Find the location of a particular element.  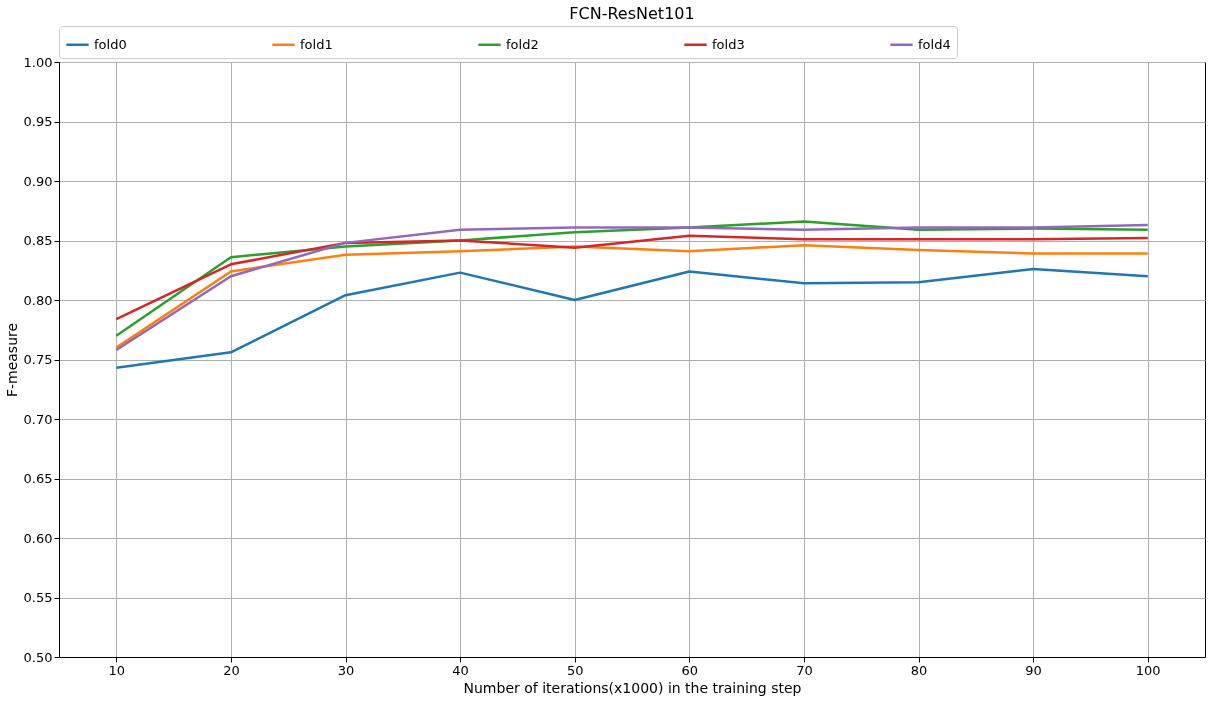

y-tick-label: 0.60 is located at coordinates (38, 538).